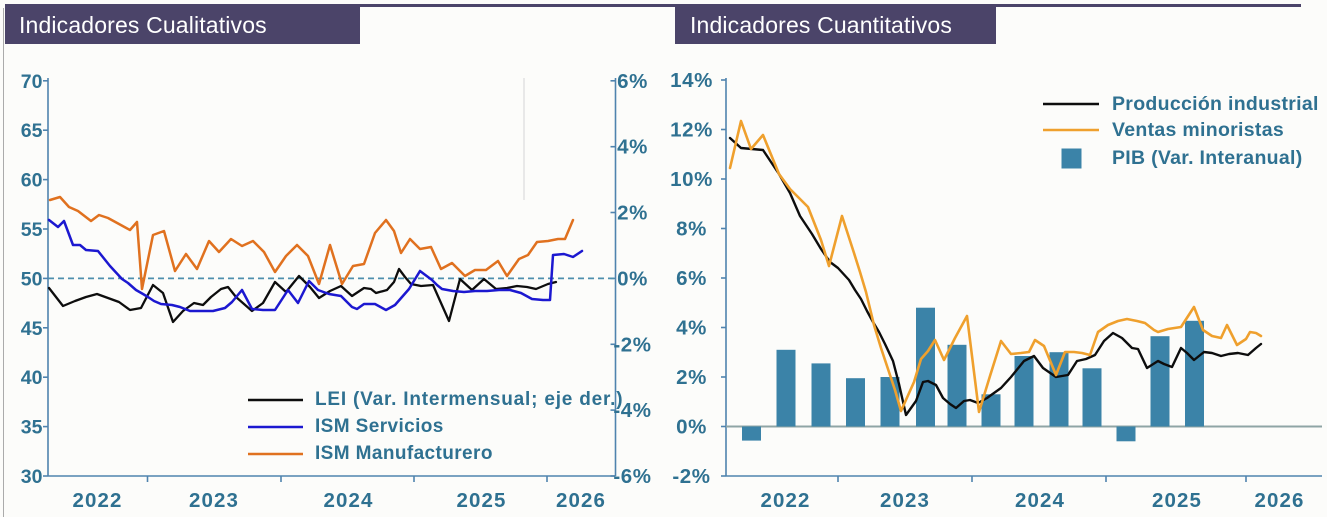  Describe the element at coordinates (32, 428) in the screenshot. I see `svg-text: 35` at that location.